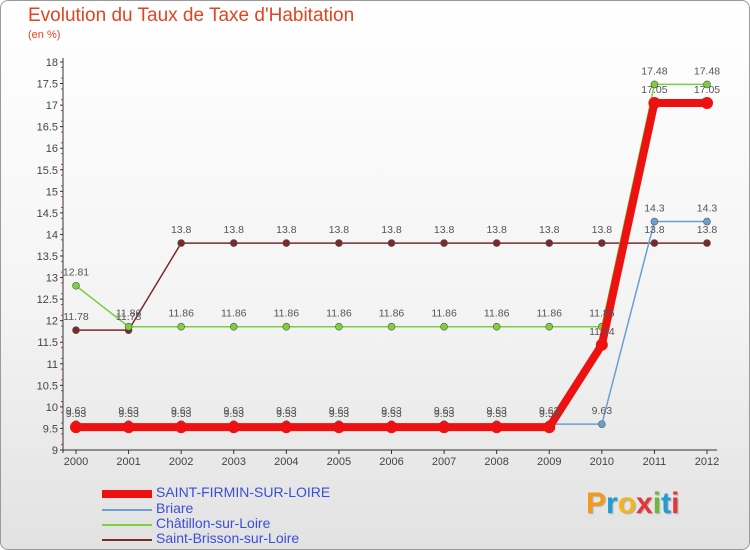 This screenshot has height=550, width=750. Describe the element at coordinates (655, 462) in the screenshot. I see `x-tick-label: 2011` at that location.